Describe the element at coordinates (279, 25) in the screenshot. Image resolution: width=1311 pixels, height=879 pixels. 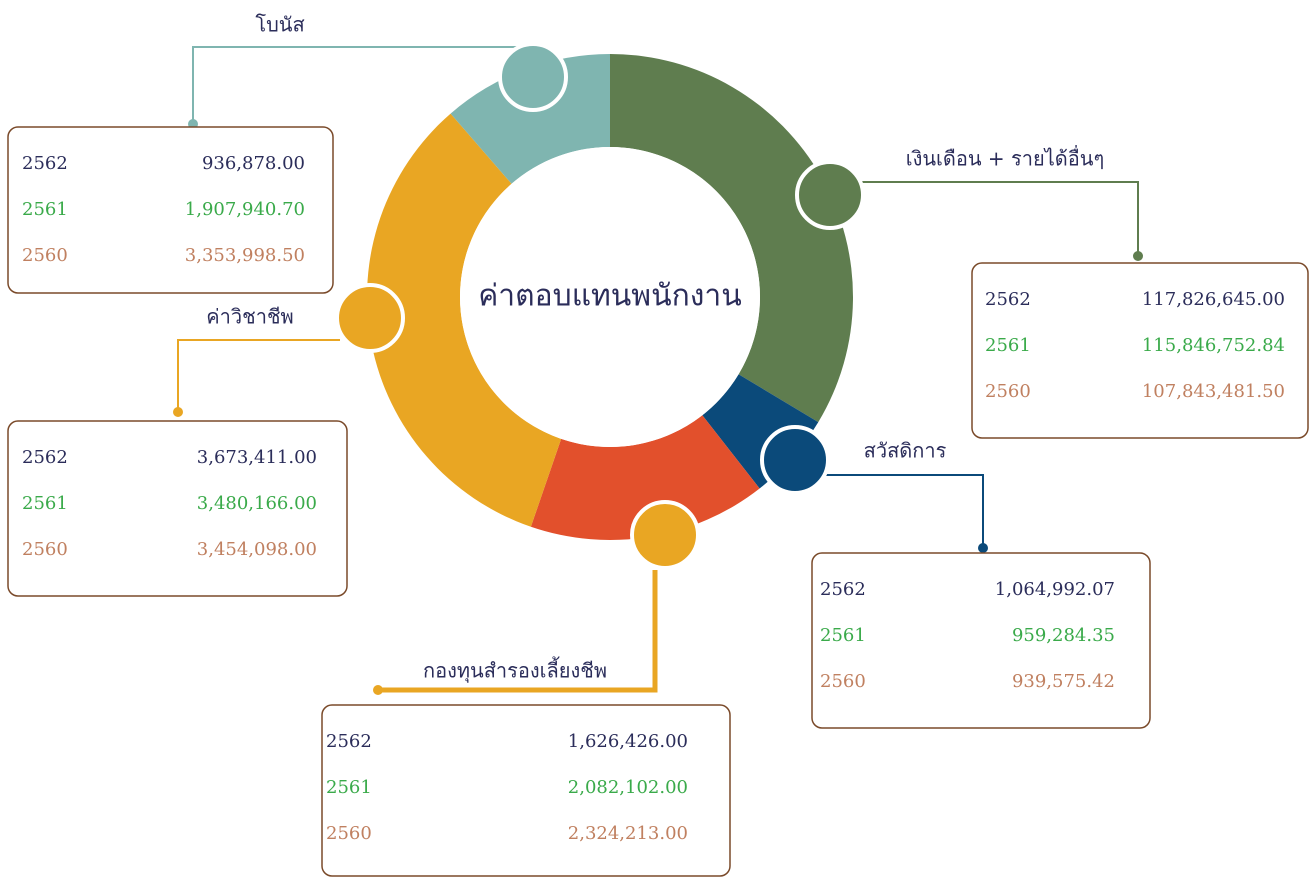
I see `group-label: โบนัส` at that location.